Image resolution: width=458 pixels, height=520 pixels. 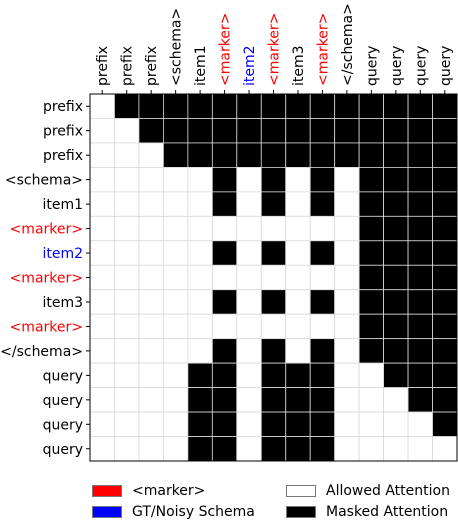 What do you see at coordinates (173, 512) in the screenshot?
I see `legend-item: GT/Noisy Schema` at bounding box center [173, 512].